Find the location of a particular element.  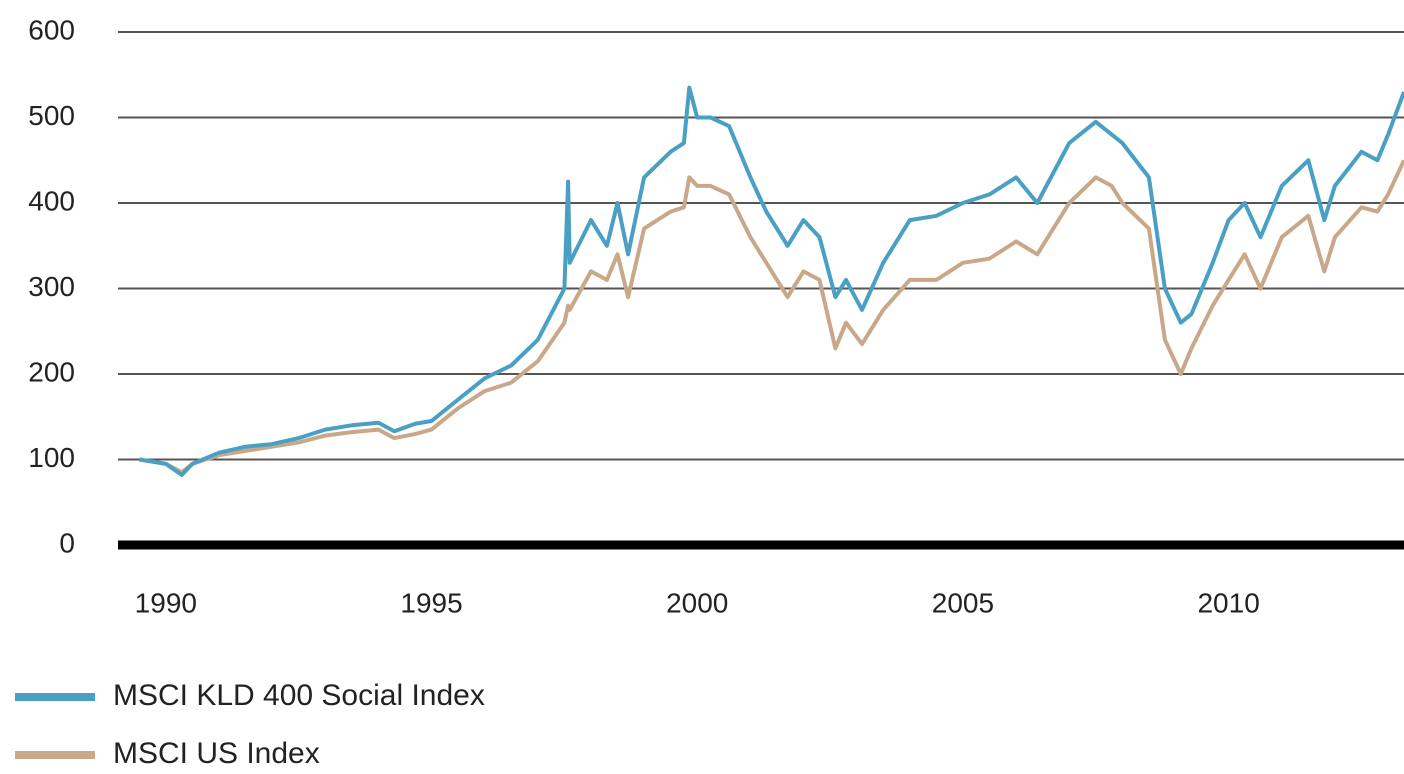

legend-label: MSCI KLD 400 Social Index is located at coordinates (299, 695).